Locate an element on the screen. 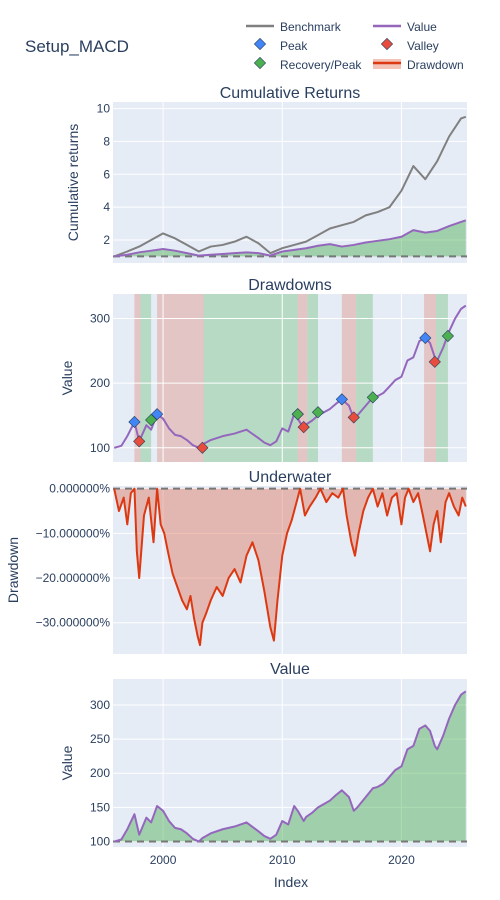  y-tick-label: 2 is located at coordinates (106, 240).